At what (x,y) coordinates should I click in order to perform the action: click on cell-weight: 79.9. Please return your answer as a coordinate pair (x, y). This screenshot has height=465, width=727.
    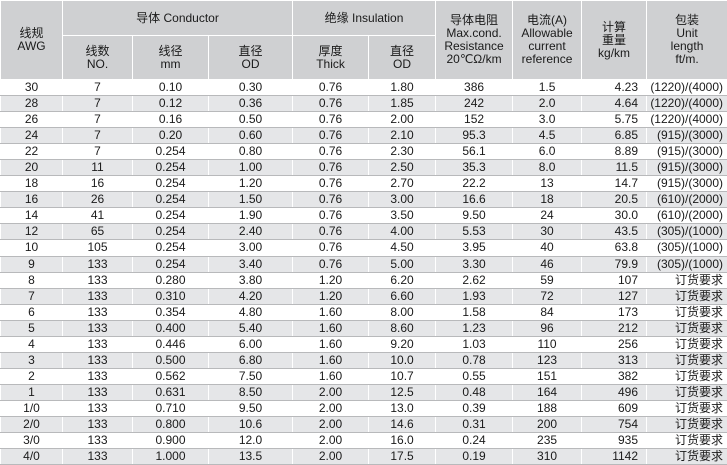
    Looking at the image, I should click on (614, 264).